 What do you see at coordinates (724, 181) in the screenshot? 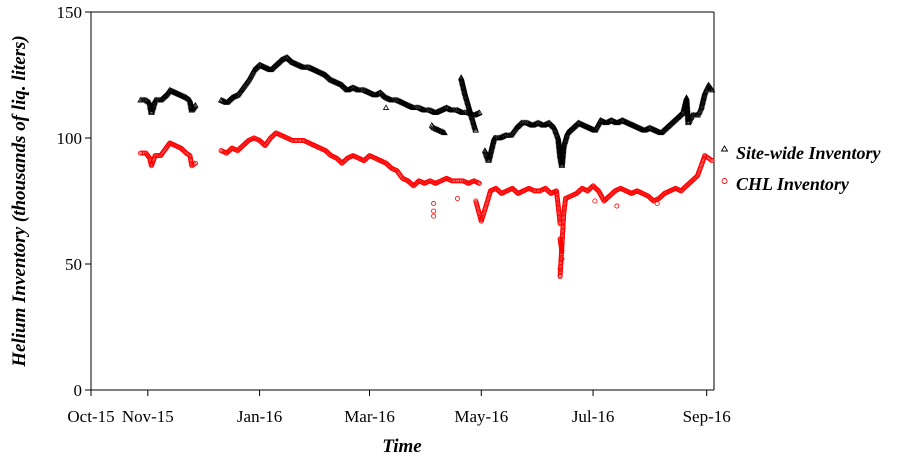
I see `legend-marker-chl` at bounding box center [724, 181].